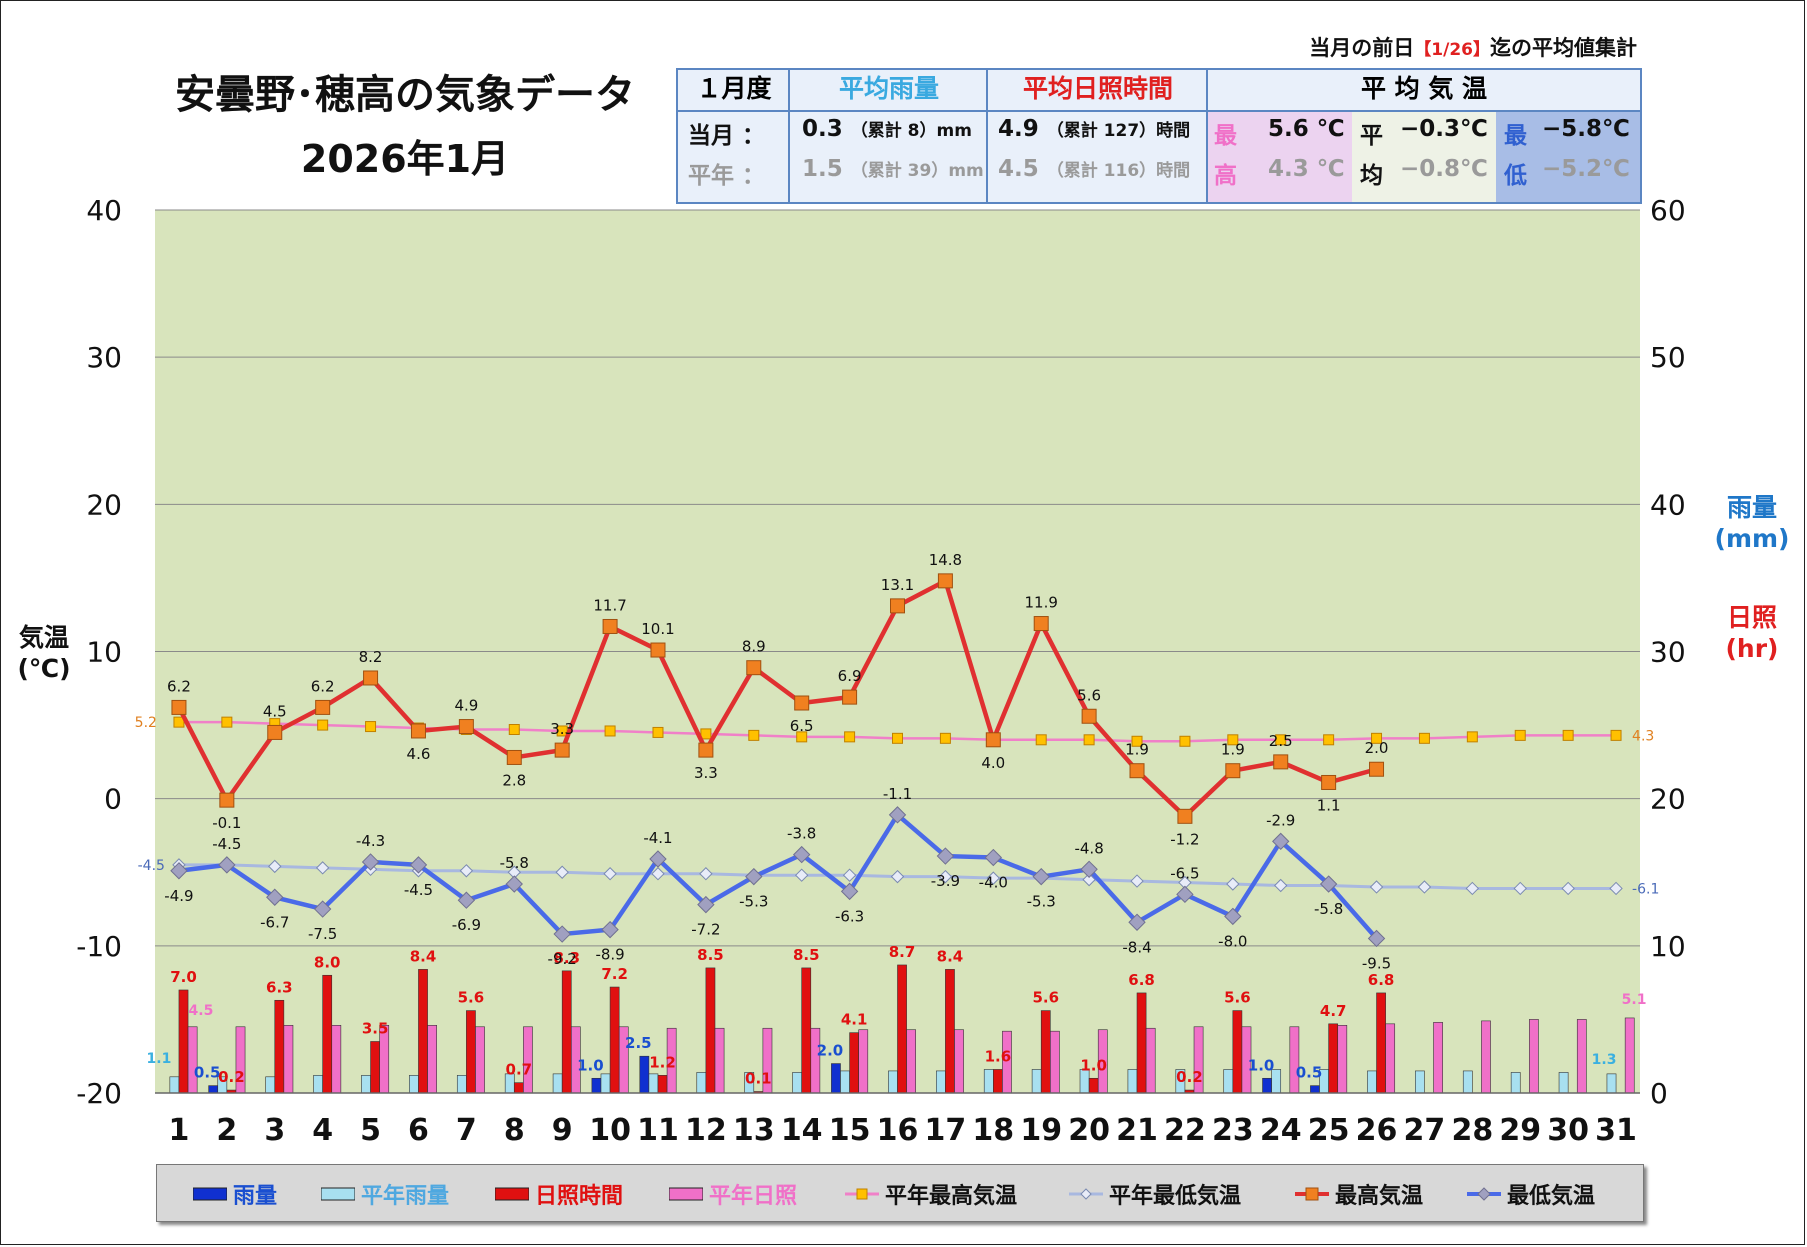 Image resolution: width=1807 pixels, height=1247 pixels. What do you see at coordinates (226, 1130) in the screenshot?
I see `day-tick-label: 2` at bounding box center [226, 1130].